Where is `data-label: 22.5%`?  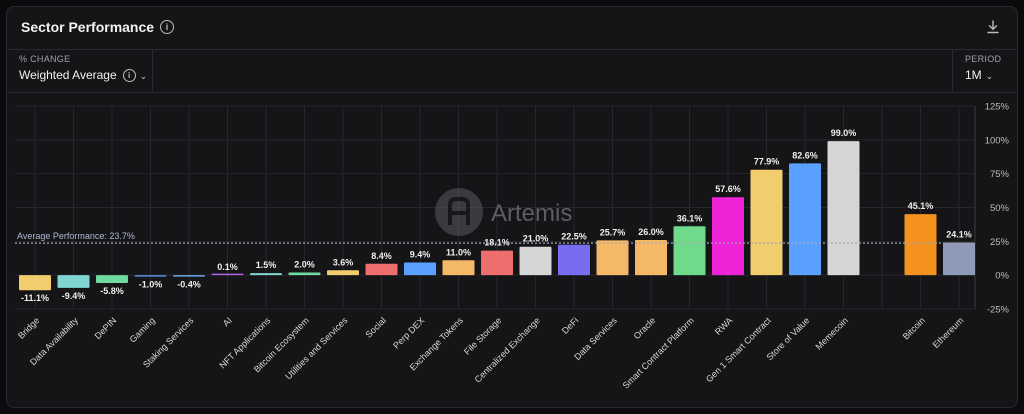 data-label: 22.5% is located at coordinates (574, 237).